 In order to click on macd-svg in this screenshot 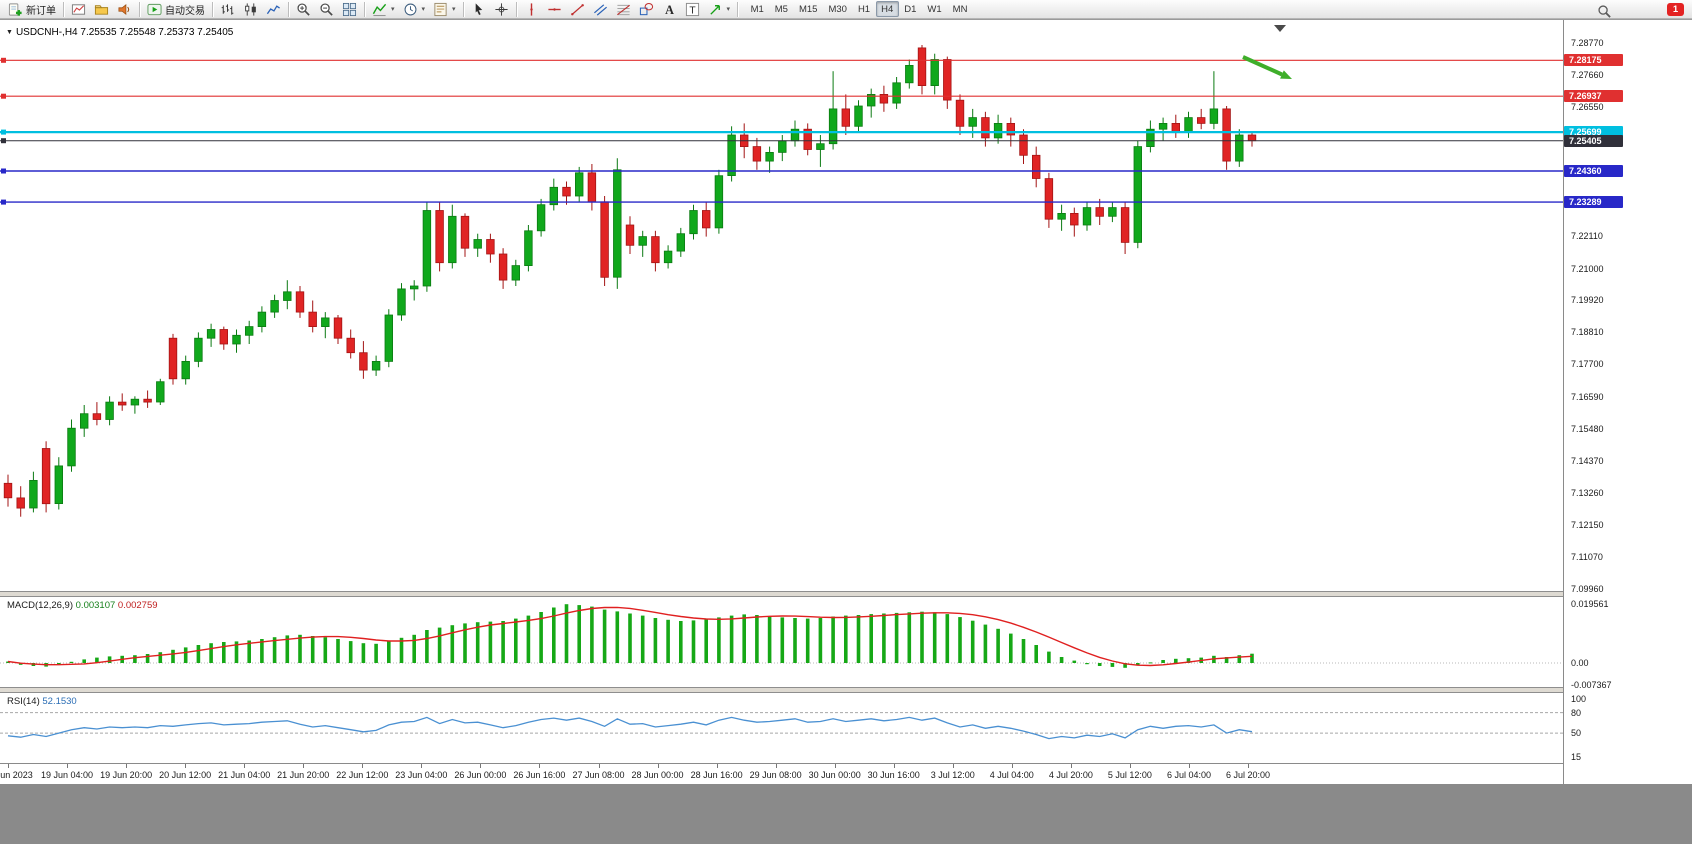, I will do `click(781, 642)`.